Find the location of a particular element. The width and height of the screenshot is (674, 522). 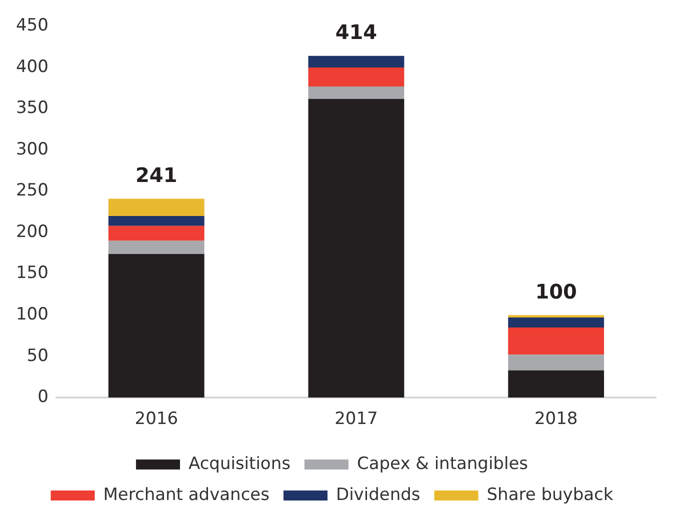

y-tick-label: 400 is located at coordinates (32, 66).